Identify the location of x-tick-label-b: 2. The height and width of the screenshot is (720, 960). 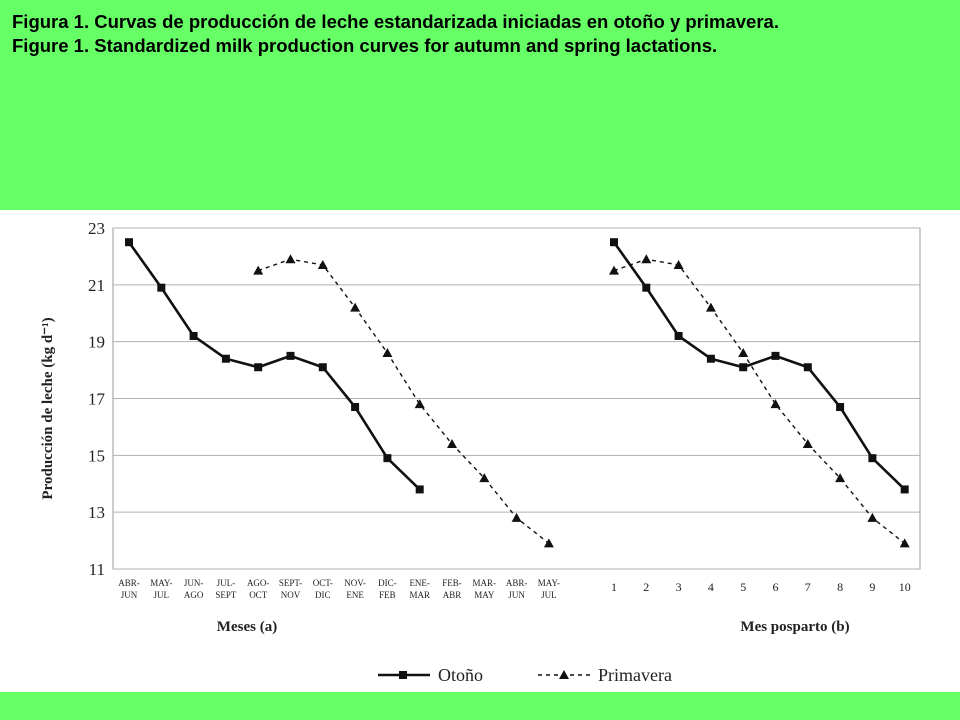
(646, 587).